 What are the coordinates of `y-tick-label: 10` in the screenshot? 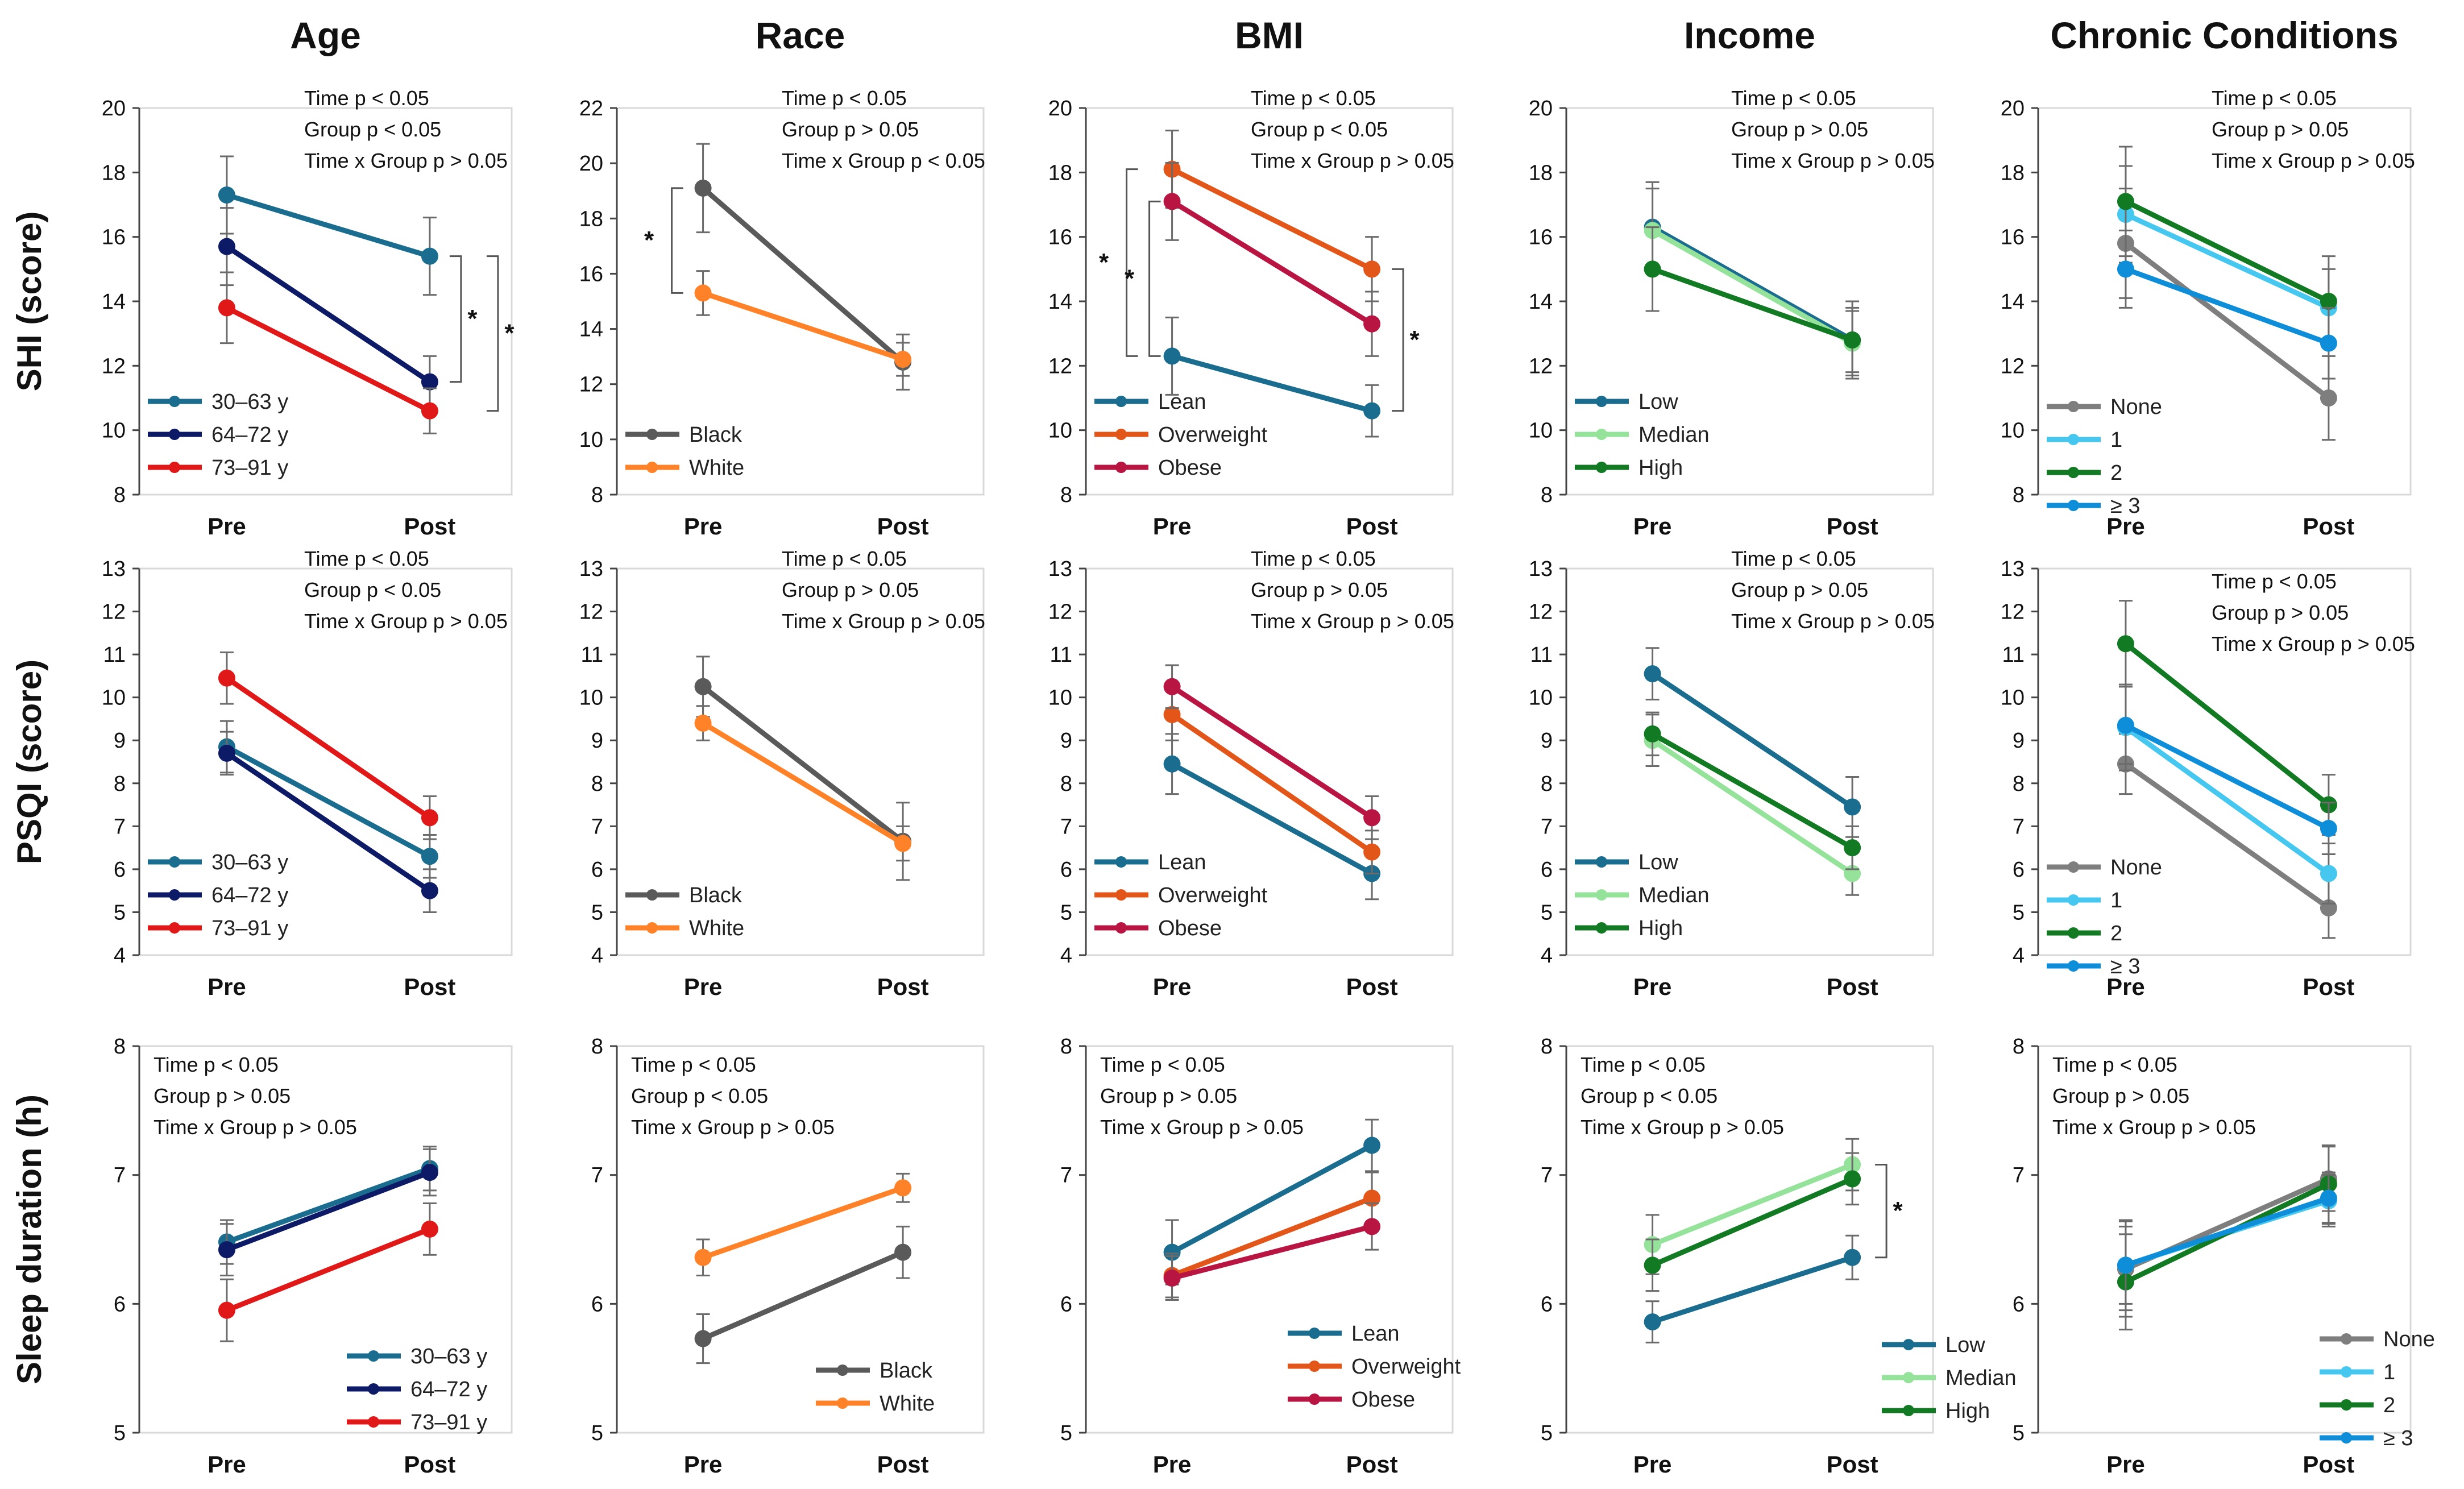 It's located at (1541, 431).